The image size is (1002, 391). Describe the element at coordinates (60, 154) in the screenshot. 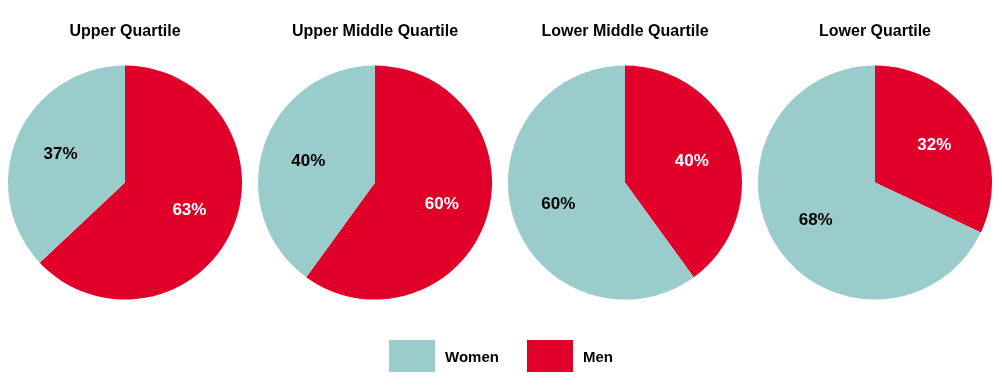

I see `data-label: 37%` at that location.